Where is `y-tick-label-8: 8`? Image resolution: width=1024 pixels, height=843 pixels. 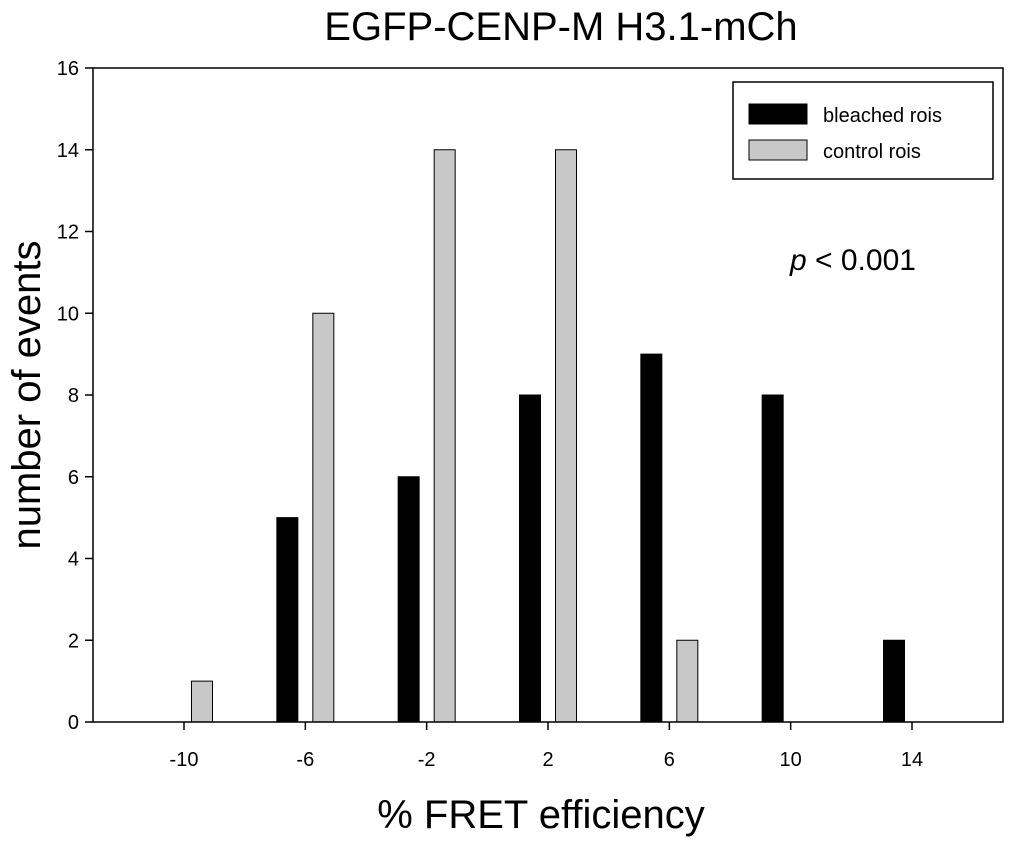
y-tick-label-8: 8 is located at coordinates (73, 396).